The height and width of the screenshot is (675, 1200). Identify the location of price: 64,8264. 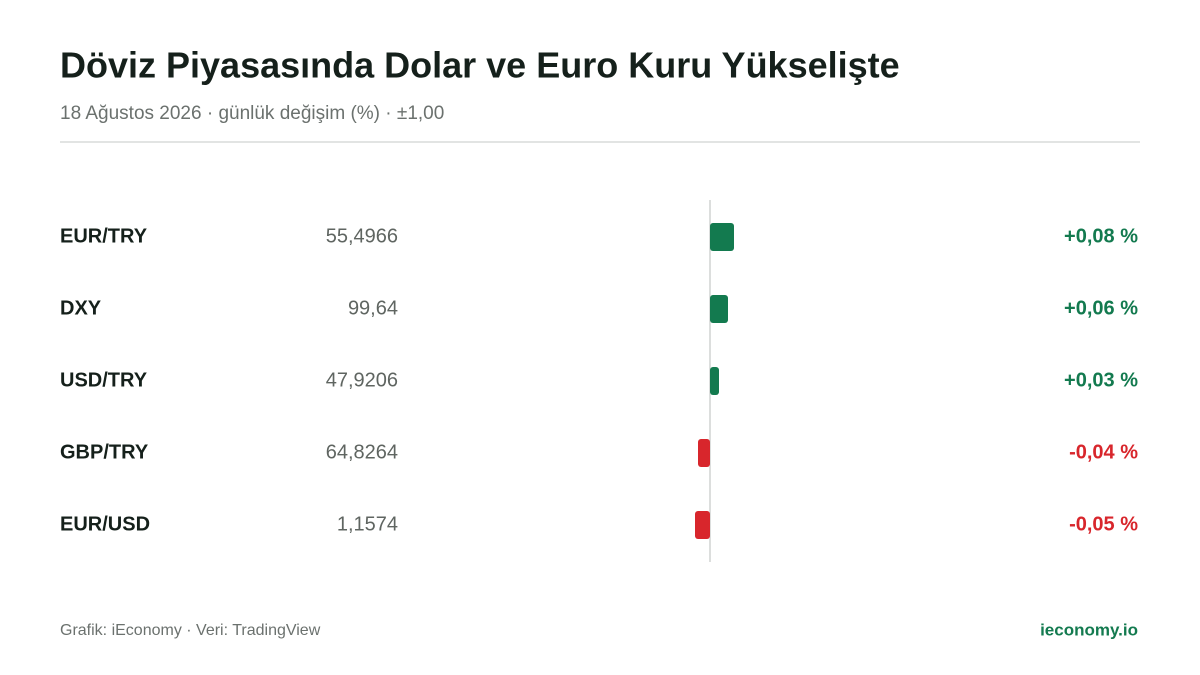
(362, 452).